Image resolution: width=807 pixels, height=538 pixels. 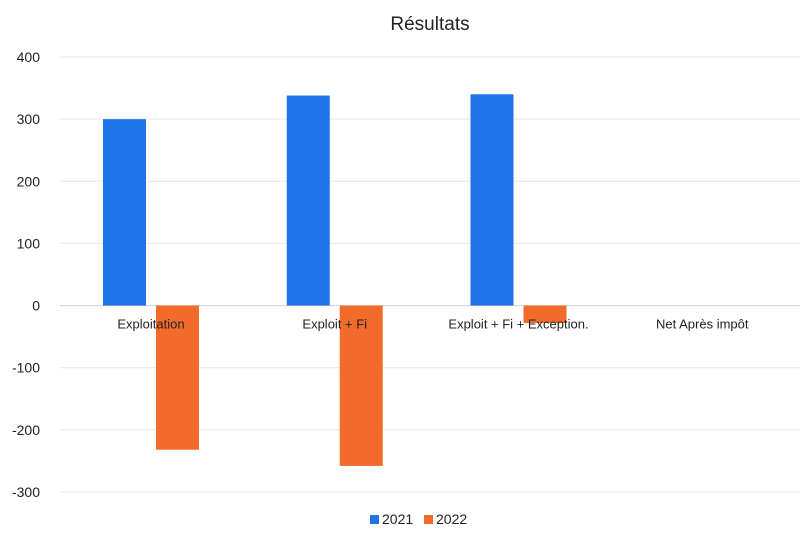 I want to click on legend: 2021 2022, so click(x=418, y=519).